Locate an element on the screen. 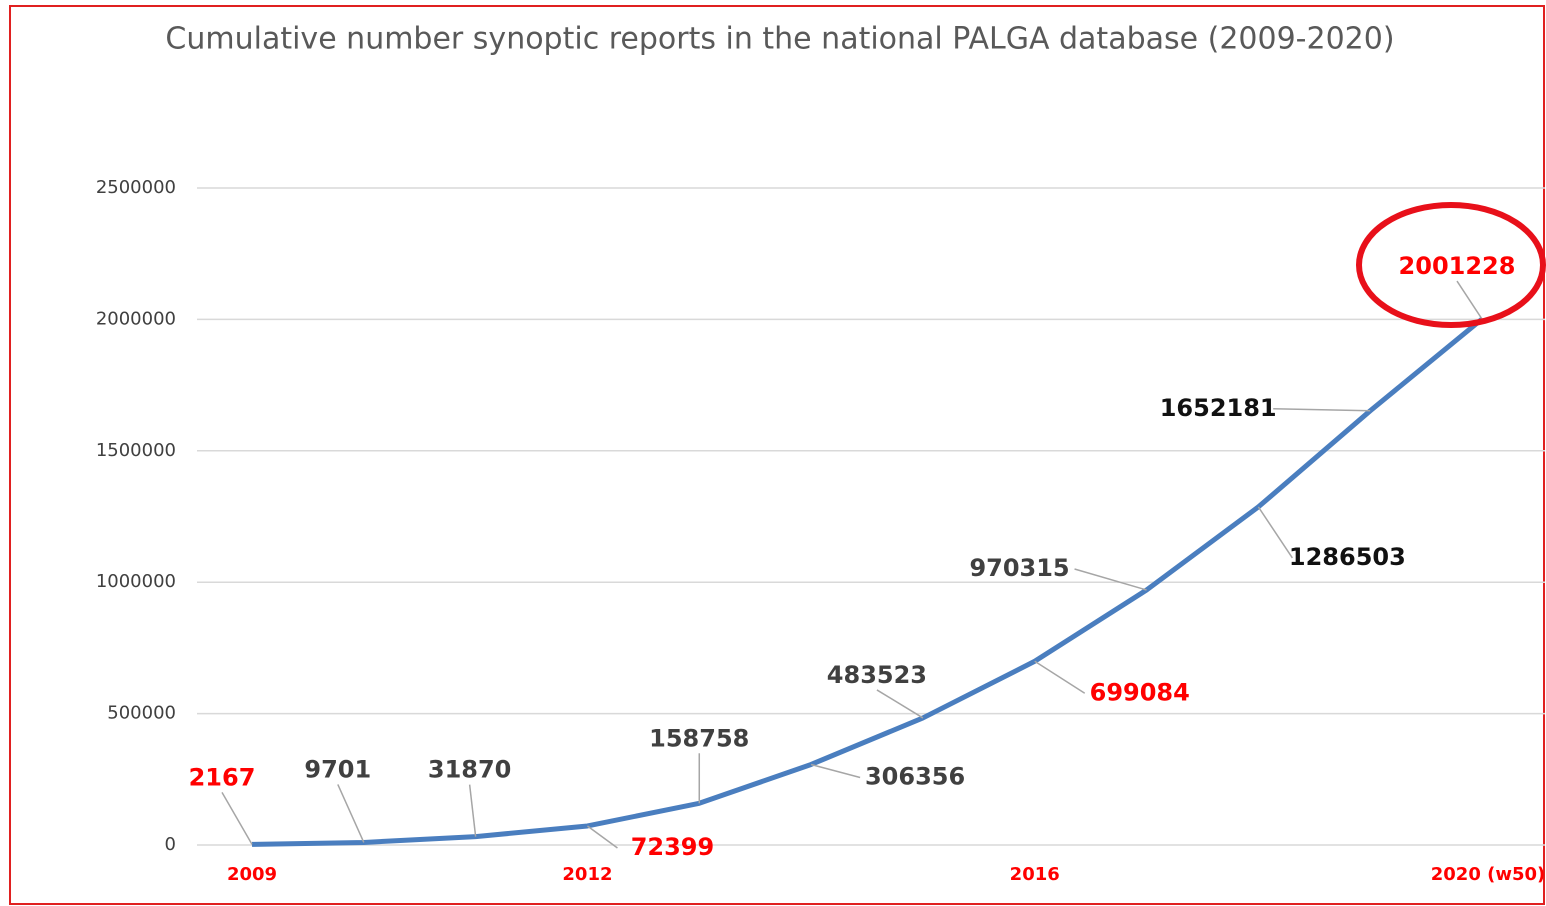  data-label: 158758 is located at coordinates (699, 738).